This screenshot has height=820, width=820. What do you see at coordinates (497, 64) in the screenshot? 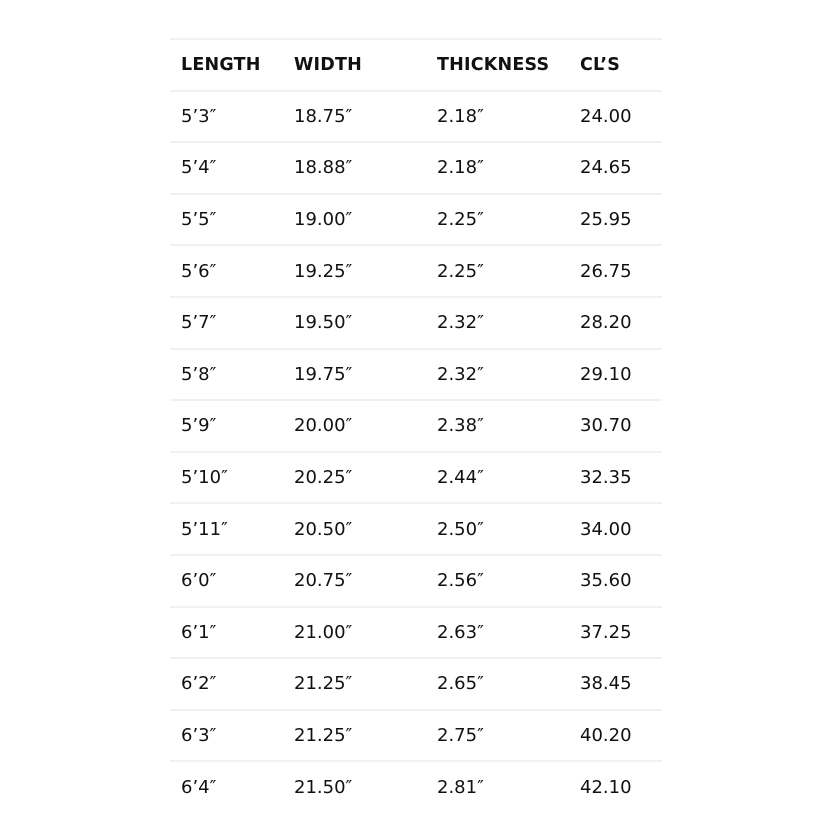
I see `header-thickness: THICKNESS` at bounding box center [497, 64].